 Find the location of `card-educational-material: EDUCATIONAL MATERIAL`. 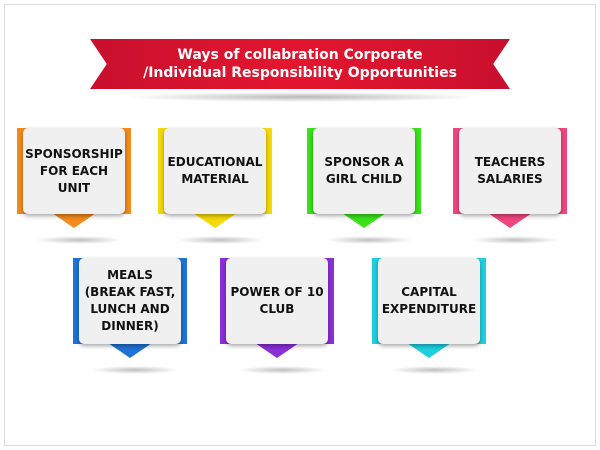

card-educational-material: EDUCATIONAL MATERIAL is located at coordinates (215, 186).